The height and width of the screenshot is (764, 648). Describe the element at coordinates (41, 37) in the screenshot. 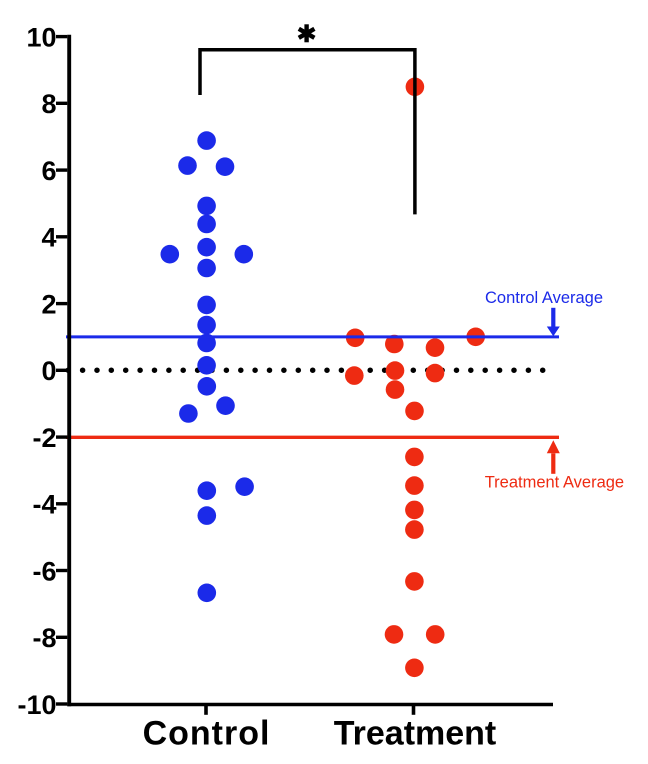

I see `svg-text: 10` at that location.